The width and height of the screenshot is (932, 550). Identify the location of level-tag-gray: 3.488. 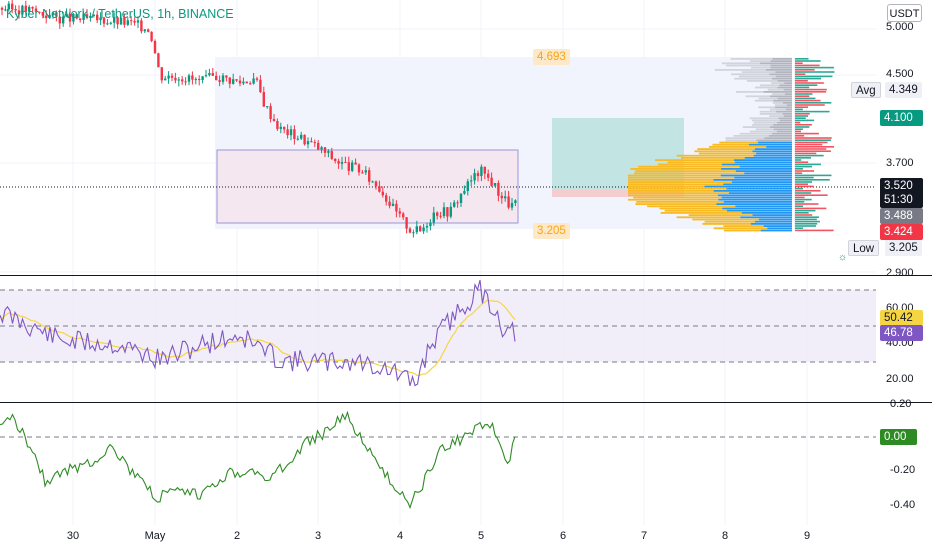
(901, 216).